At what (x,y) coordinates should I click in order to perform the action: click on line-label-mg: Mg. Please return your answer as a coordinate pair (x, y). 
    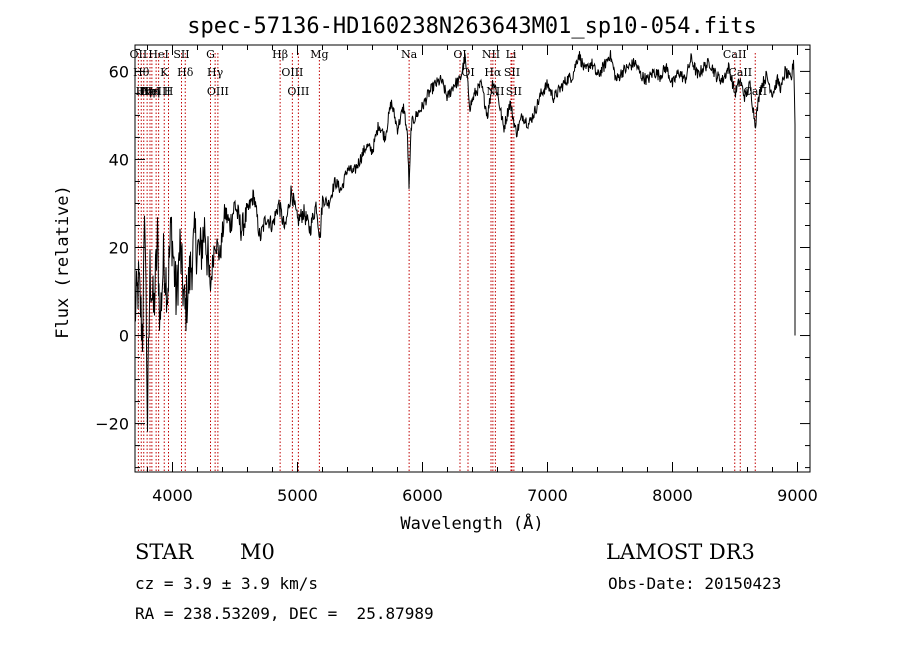
    Looking at the image, I should click on (319, 54).